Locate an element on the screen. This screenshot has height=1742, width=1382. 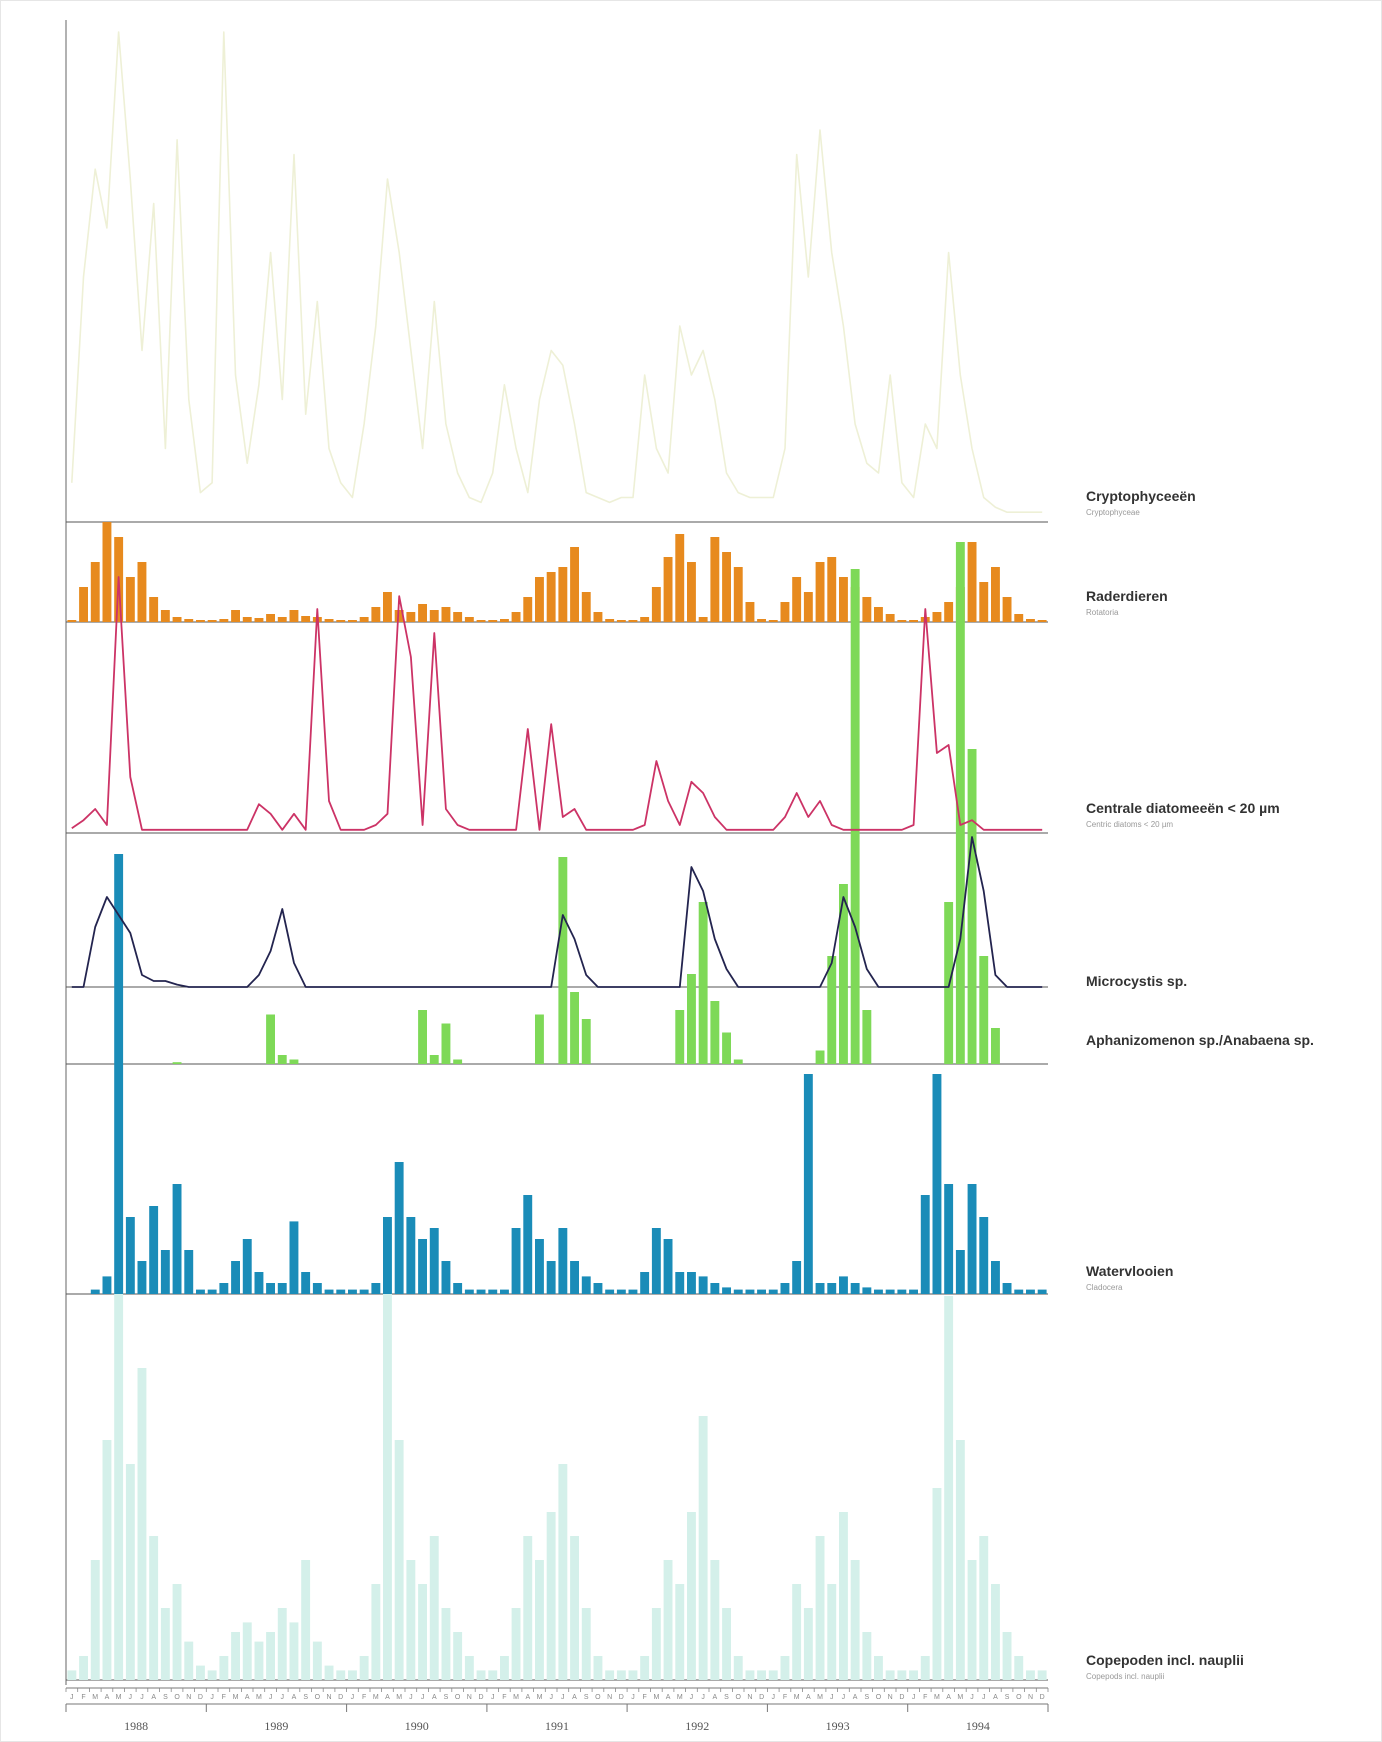
month-tick-label: D is located at coordinates (901, 1697).